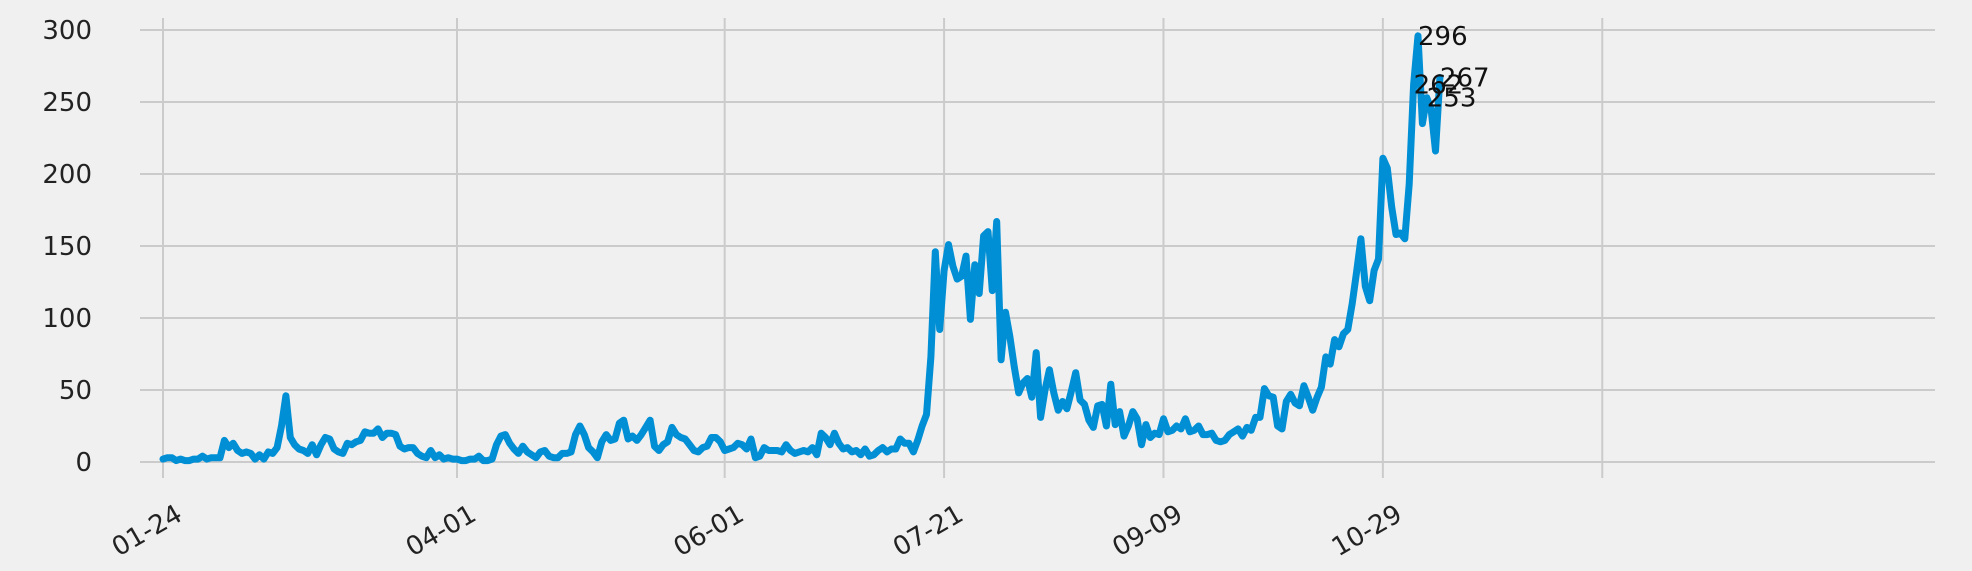  What do you see at coordinates (67, 31) in the screenshot?
I see `y-tick-label: 300` at bounding box center [67, 31].